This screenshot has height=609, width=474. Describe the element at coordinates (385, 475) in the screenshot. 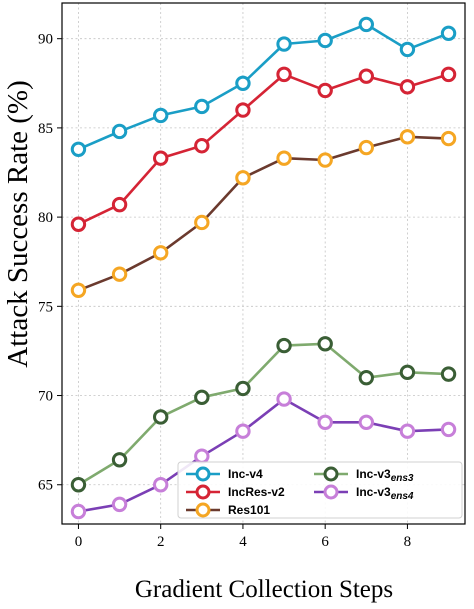

I see `legend-label-4: Inc-v3ens3` at that location.